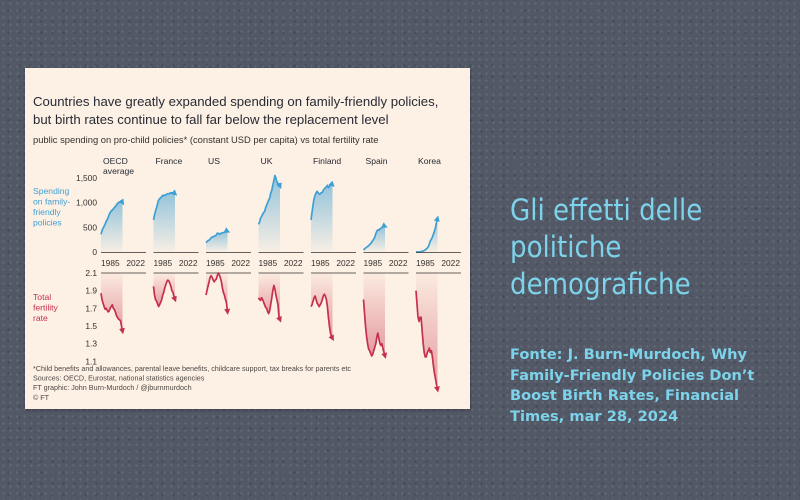 This screenshot has height=500, width=800. I want to click on fertility-axis-label: Total, so click(42, 297).